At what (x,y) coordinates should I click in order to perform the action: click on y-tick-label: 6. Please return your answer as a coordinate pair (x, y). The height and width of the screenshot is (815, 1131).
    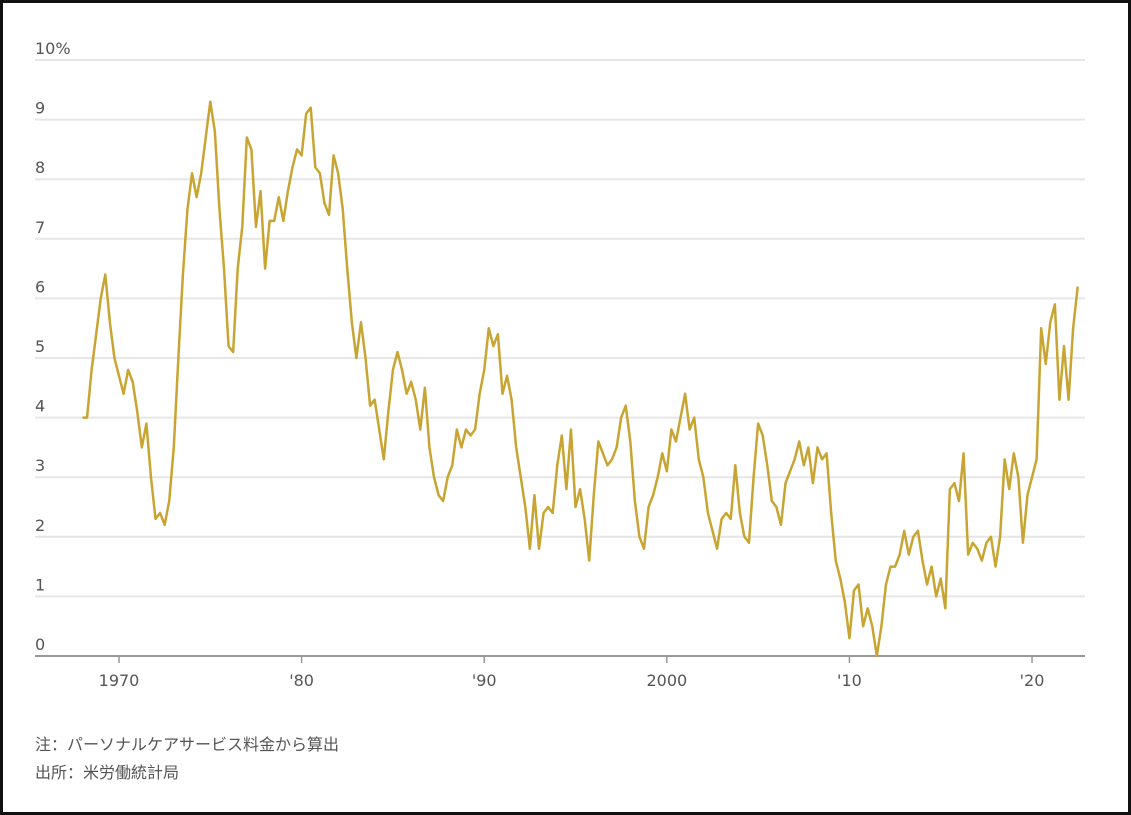
    Looking at the image, I should click on (40, 286).